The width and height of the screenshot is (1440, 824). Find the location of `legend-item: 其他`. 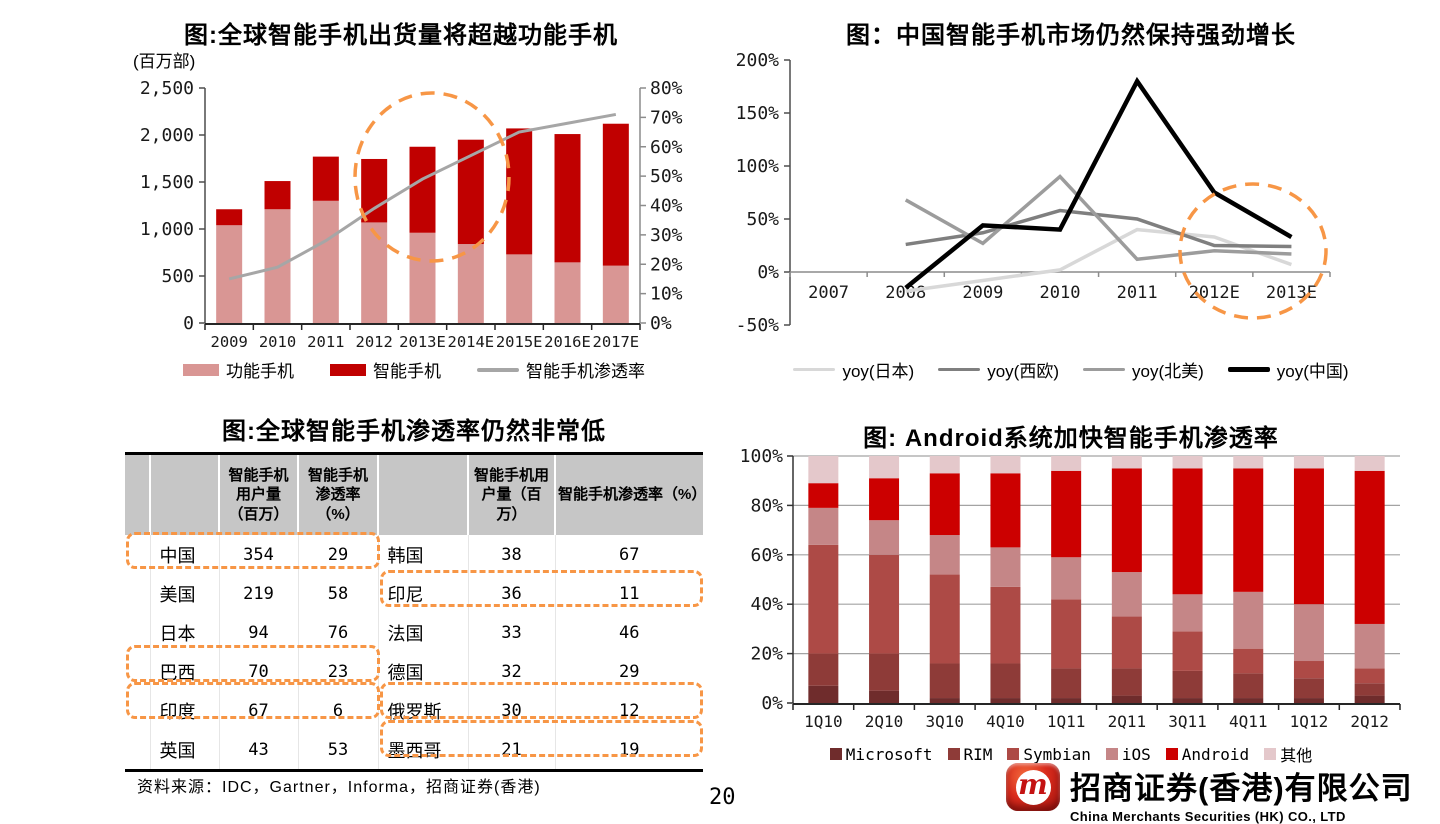

legend-item: 其他 is located at coordinates (1288, 754).